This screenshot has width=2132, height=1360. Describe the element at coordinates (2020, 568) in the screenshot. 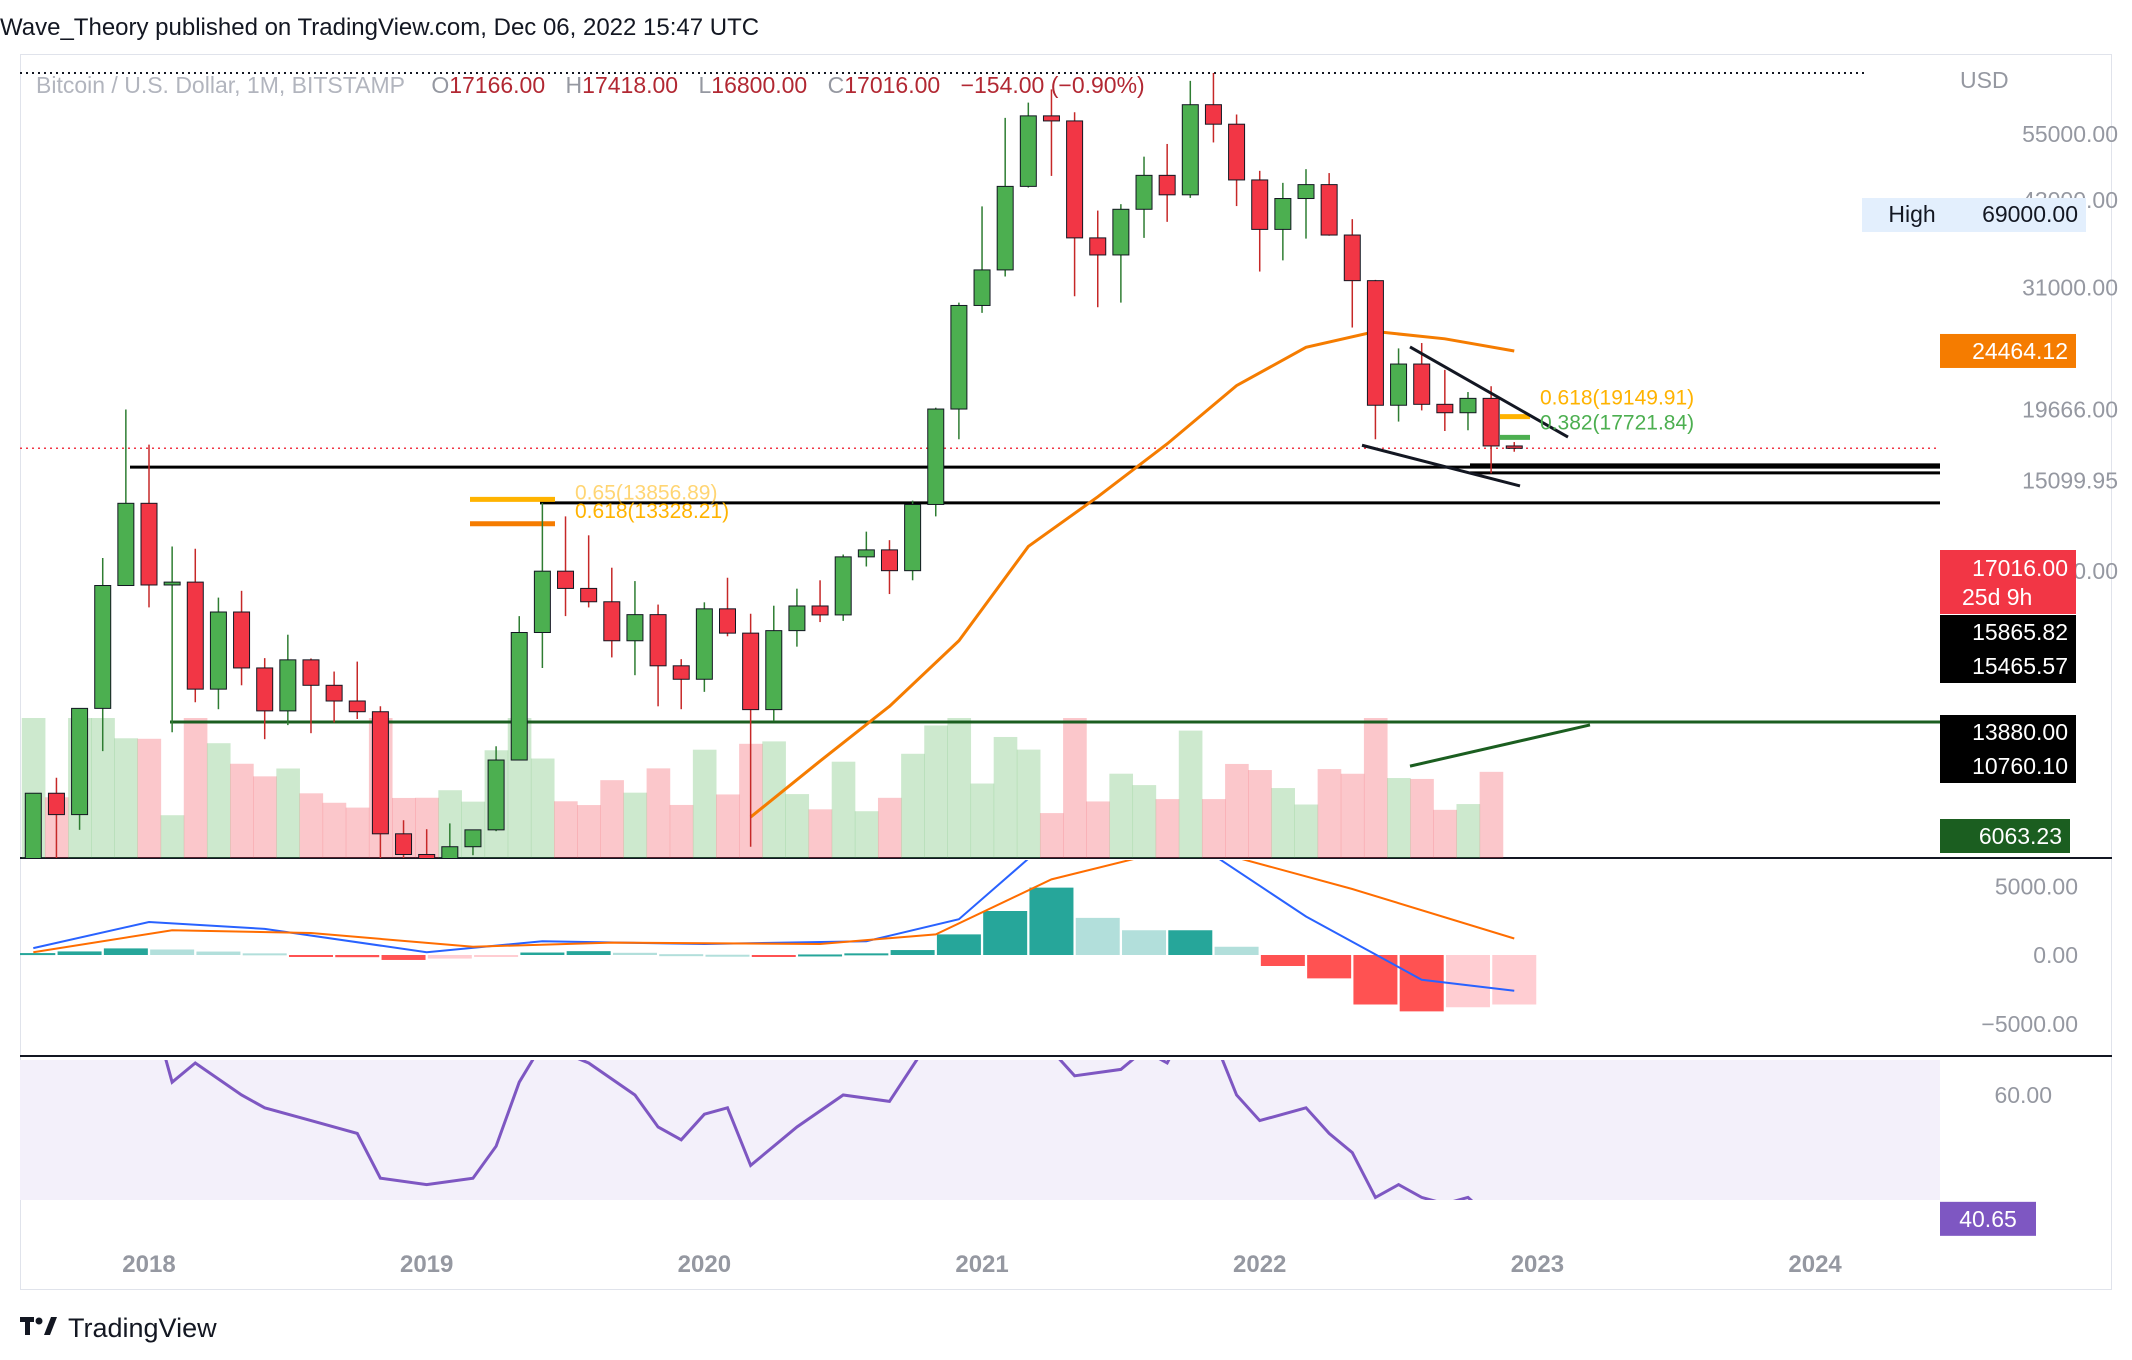

I see `current-price-label: 17016.00` at that location.